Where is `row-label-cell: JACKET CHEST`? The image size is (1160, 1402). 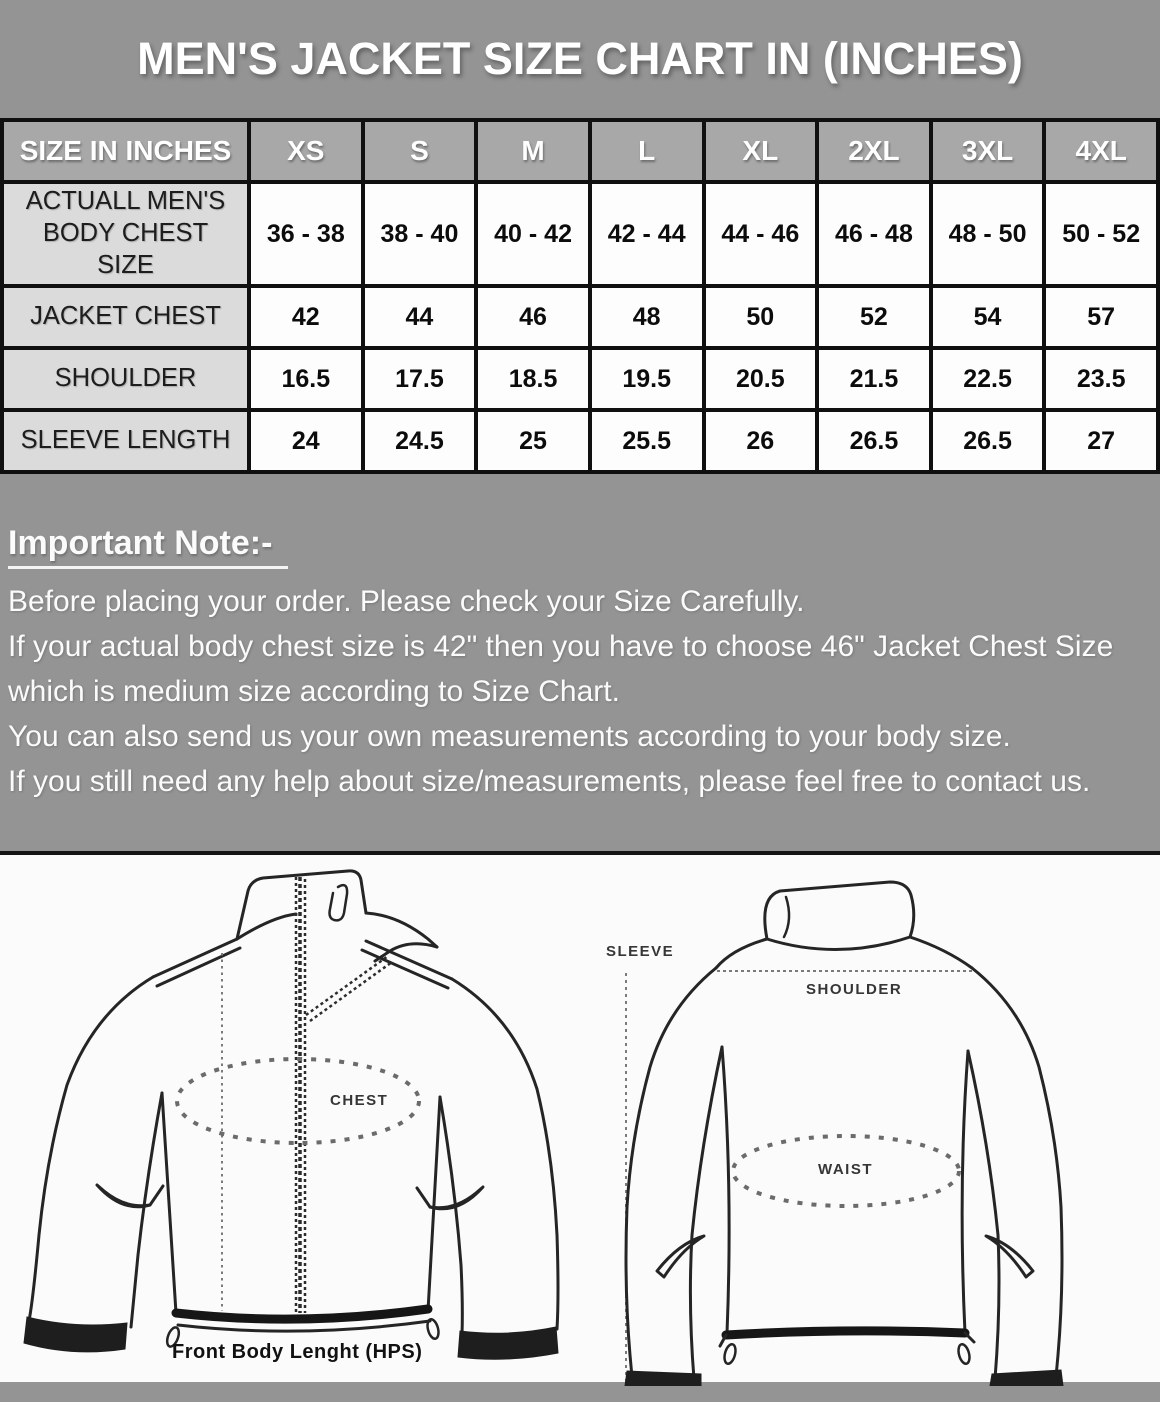 row-label-cell: JACKET CHEST is located at coordinates (125, 317).